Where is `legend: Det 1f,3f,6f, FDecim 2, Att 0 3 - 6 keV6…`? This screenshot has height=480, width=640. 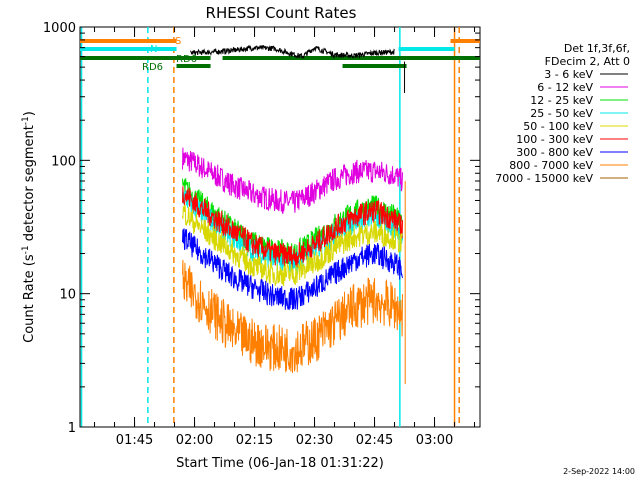
legend: Det 1f,3f,6f, FDecim 2, Att 0 3 - 6 keV6… is located at coordinates (562, 113).